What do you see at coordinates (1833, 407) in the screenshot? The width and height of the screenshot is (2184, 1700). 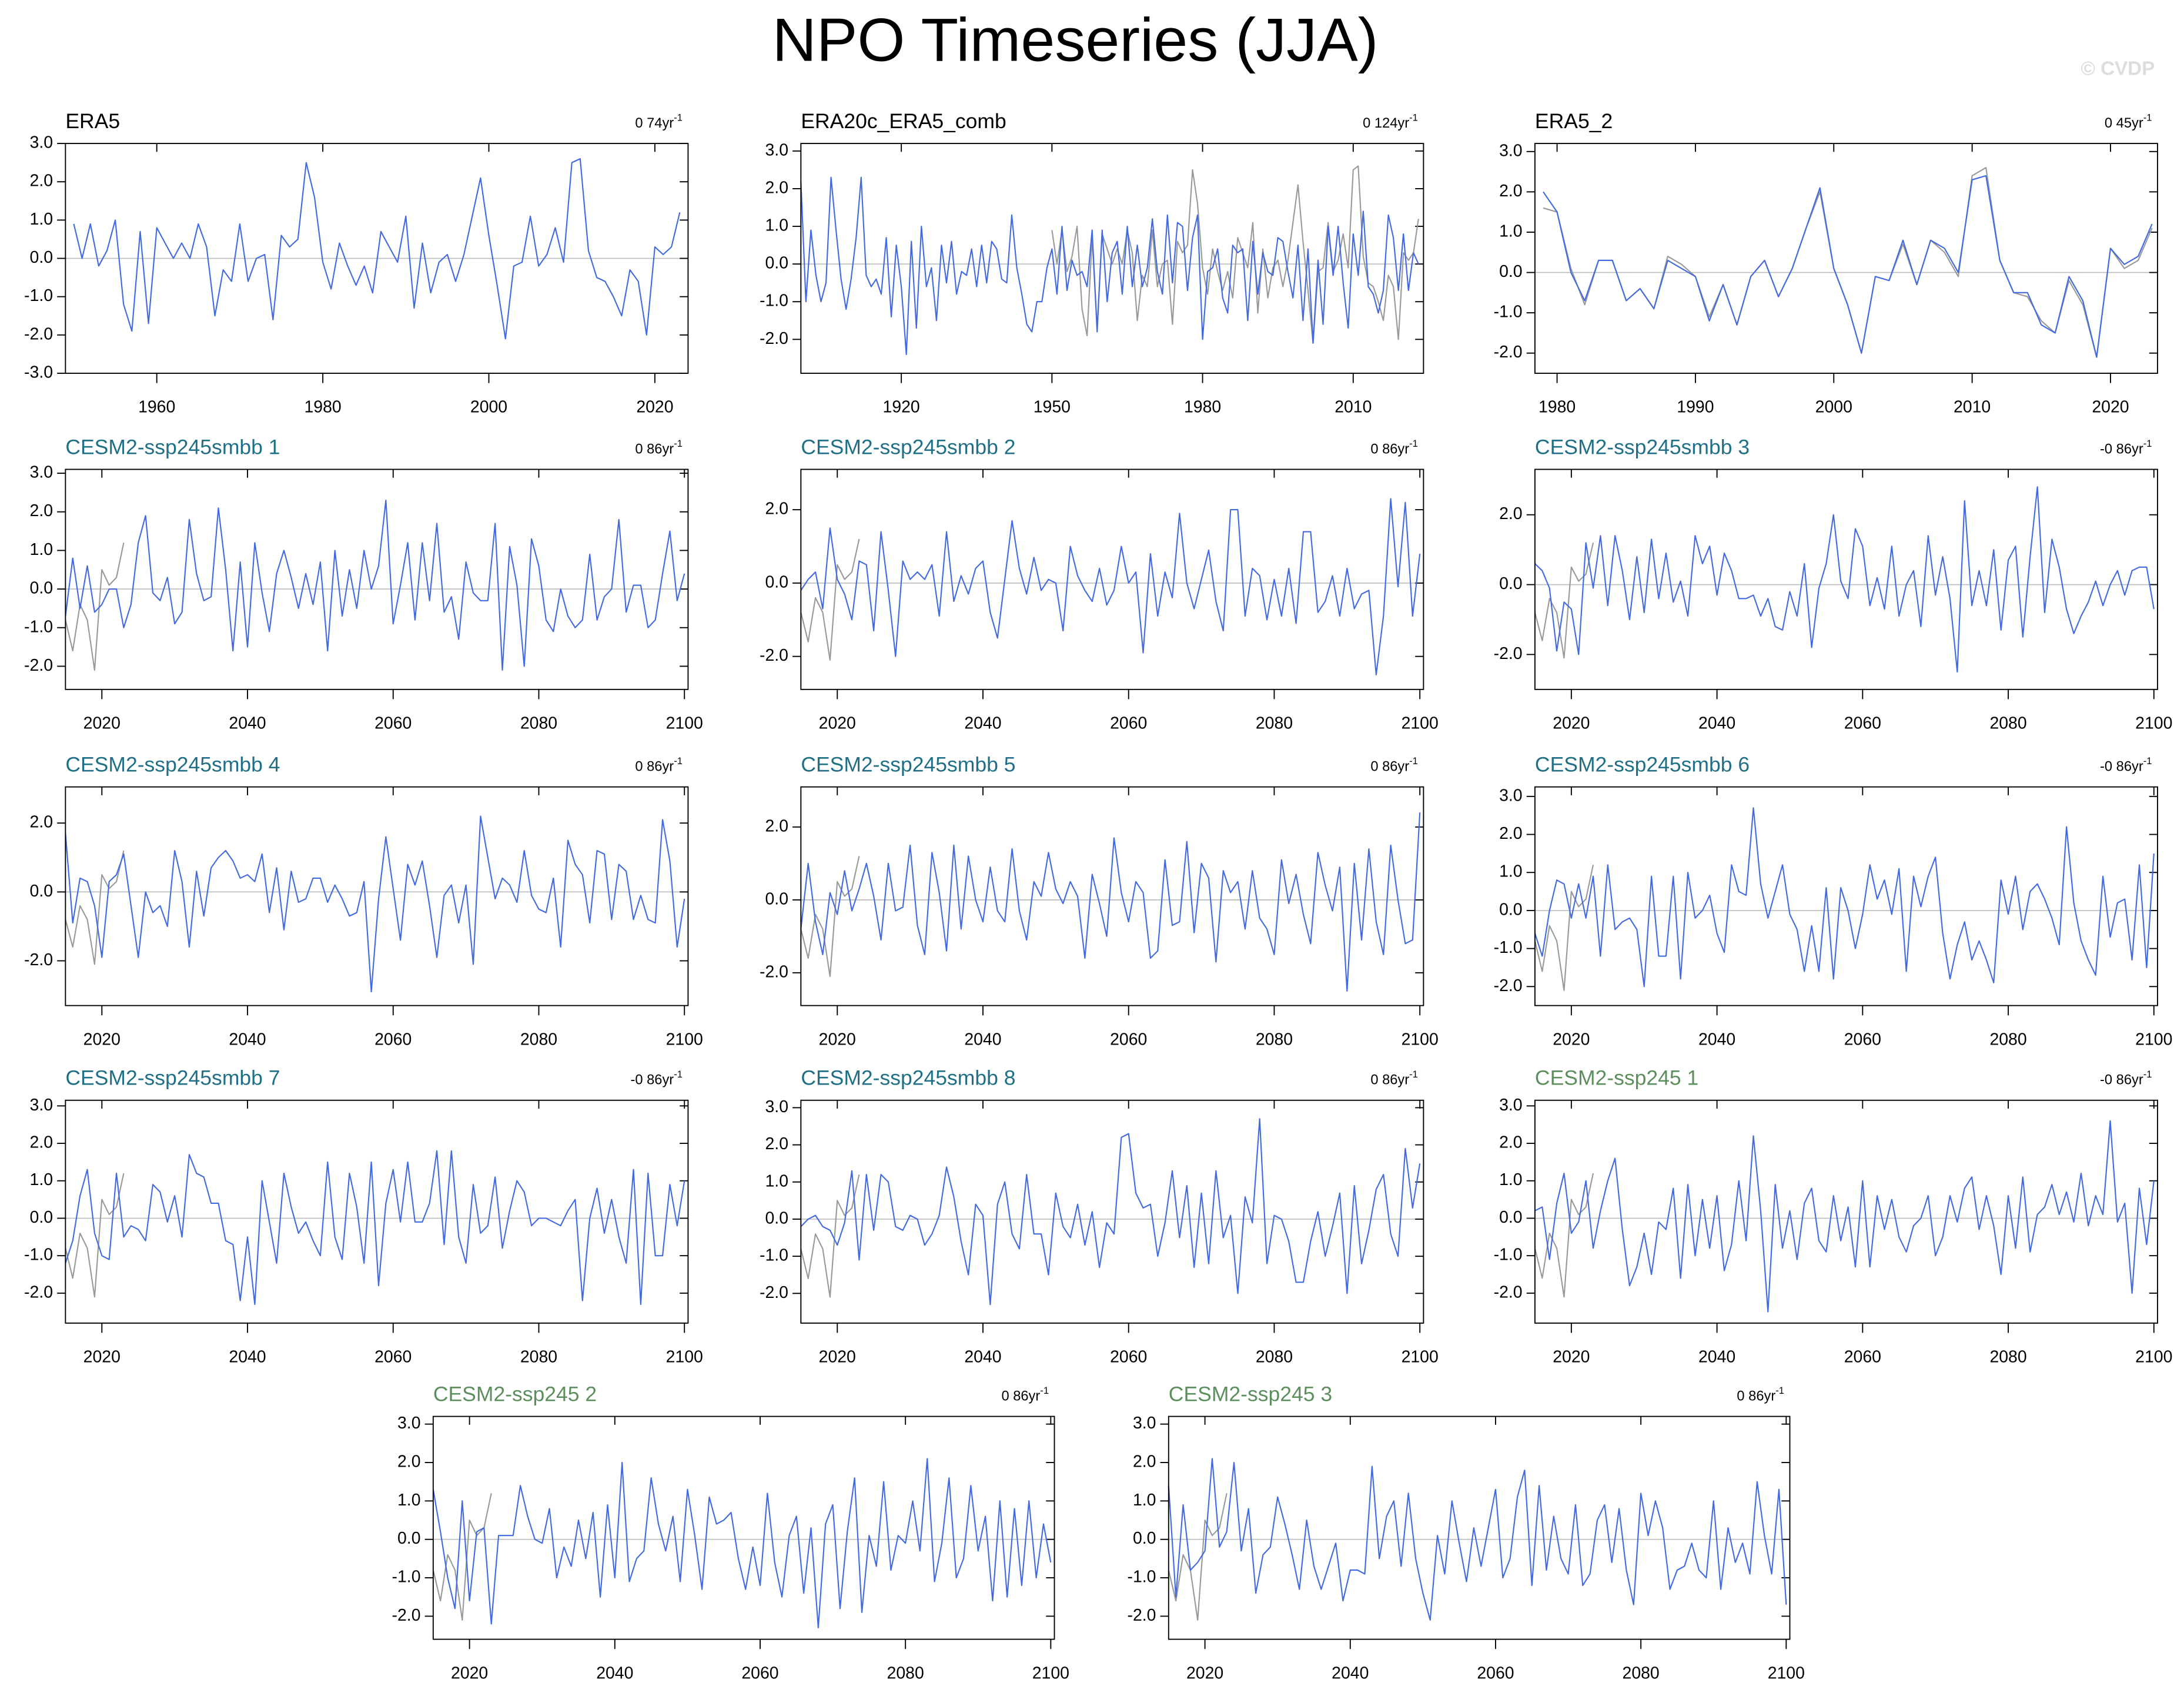 I see `x-tick-label: 2000` at bounding box center [1833, 407].